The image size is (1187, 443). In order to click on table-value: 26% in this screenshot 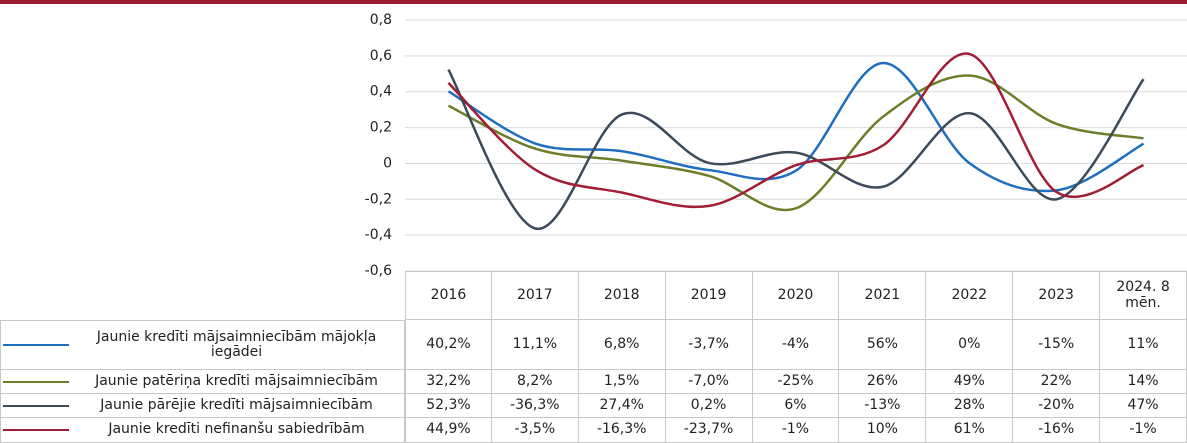, I will do `click(883, 382)`.